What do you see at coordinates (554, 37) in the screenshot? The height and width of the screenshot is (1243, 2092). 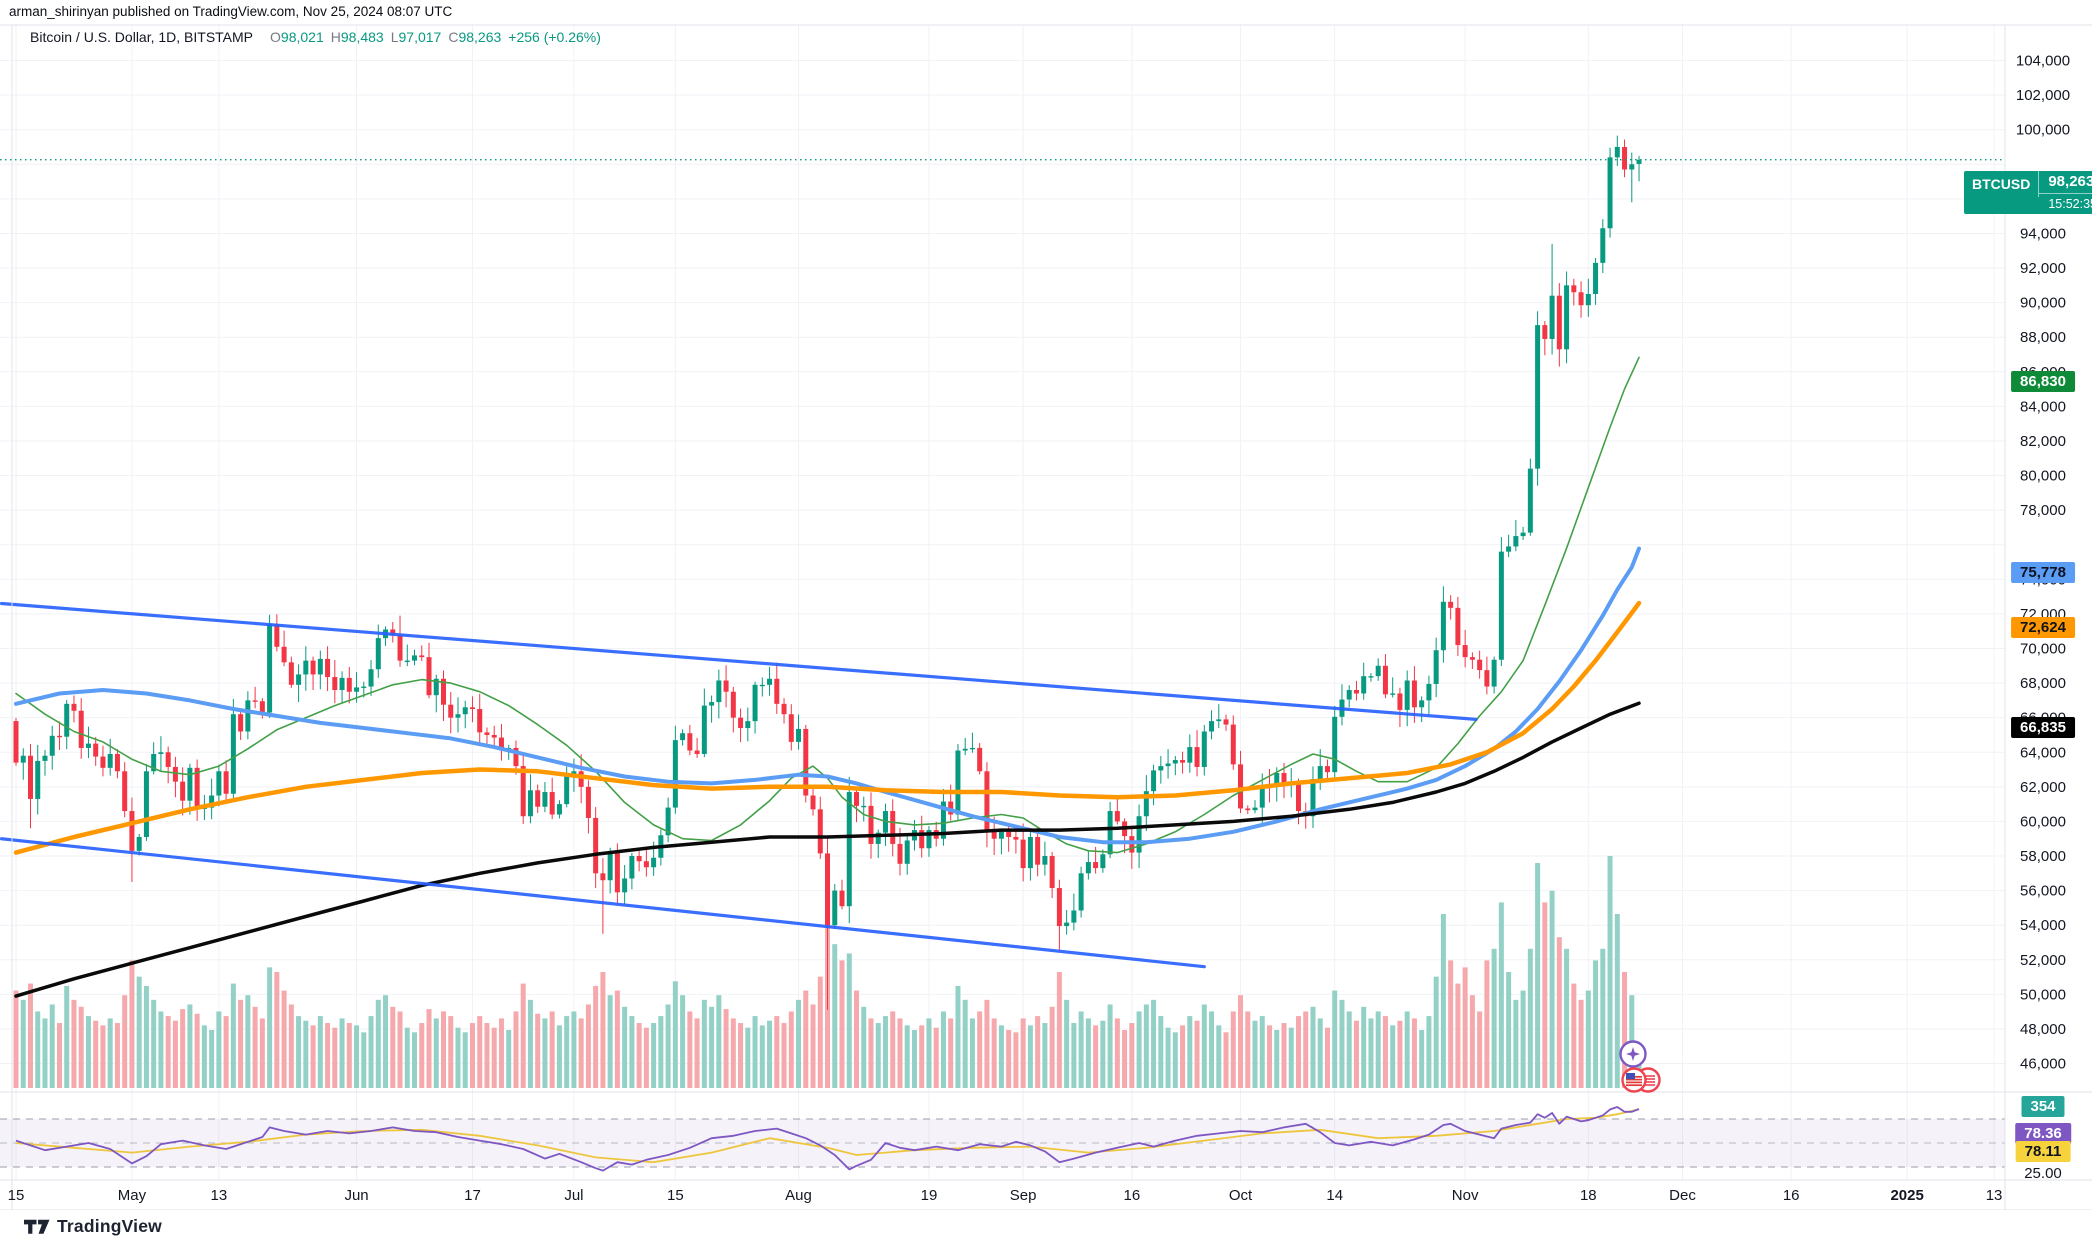 I see `change-value: +256 (+0.26%)` at bounding box center [554, 37].